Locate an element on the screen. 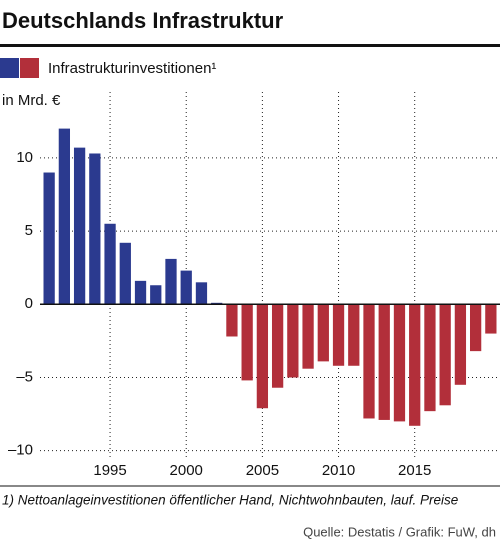  x-tick-label: 2005 is located at coordinates (262, 470).